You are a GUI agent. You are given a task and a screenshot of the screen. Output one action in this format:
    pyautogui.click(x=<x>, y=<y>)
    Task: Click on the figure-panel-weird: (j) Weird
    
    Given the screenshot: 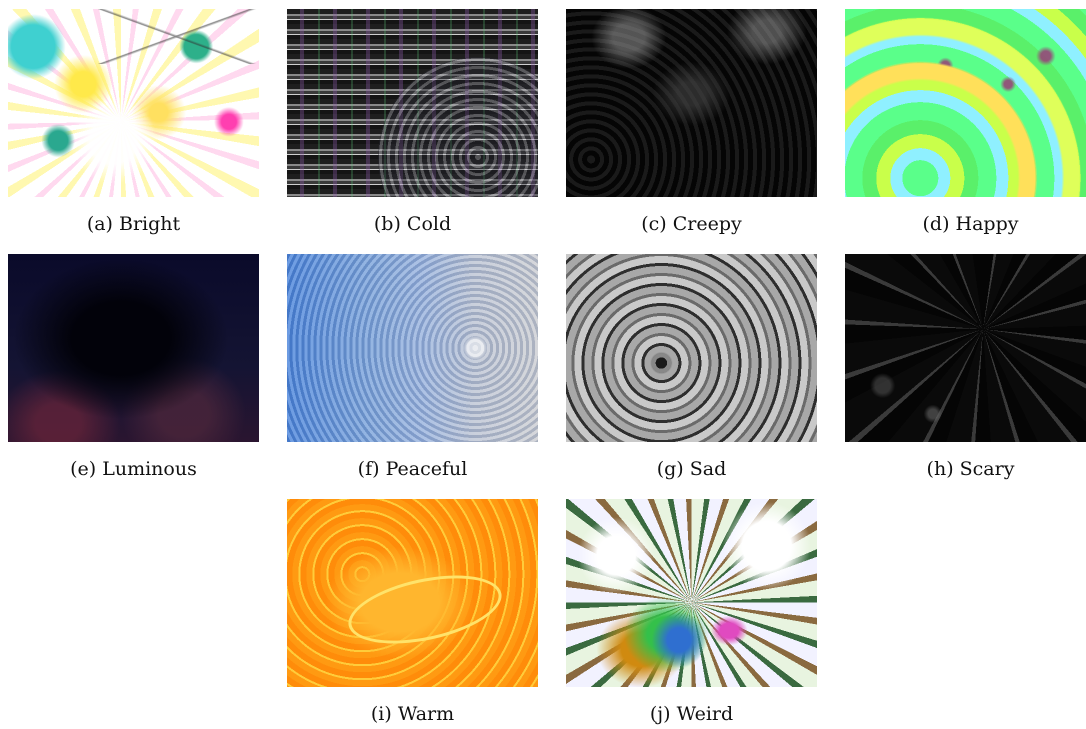 What is the action you would take?
    pyautogui.click(x=691, y=612)
    